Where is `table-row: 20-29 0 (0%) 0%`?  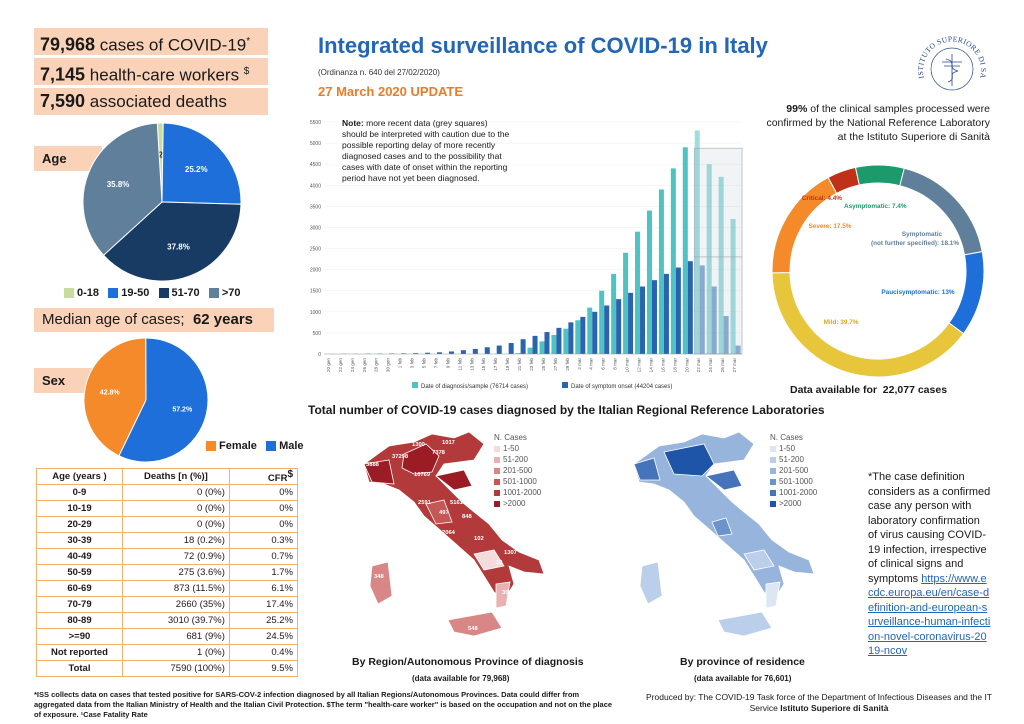 table-row: 20-29 0 (0%) 0% is located at coordinates (167, 525).